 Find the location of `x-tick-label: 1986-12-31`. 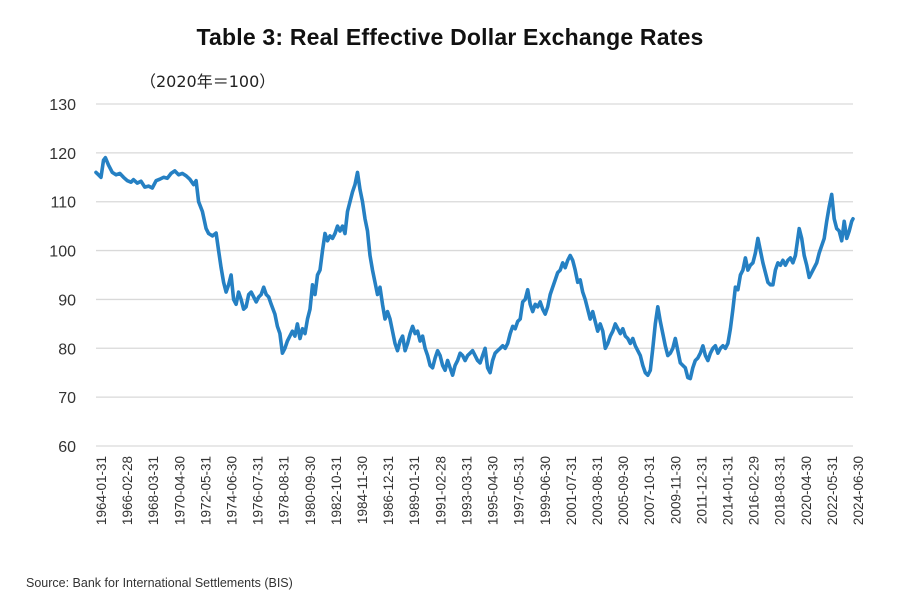

x-tick-label: 1986-12-31 is located at coordinates (388, 490).